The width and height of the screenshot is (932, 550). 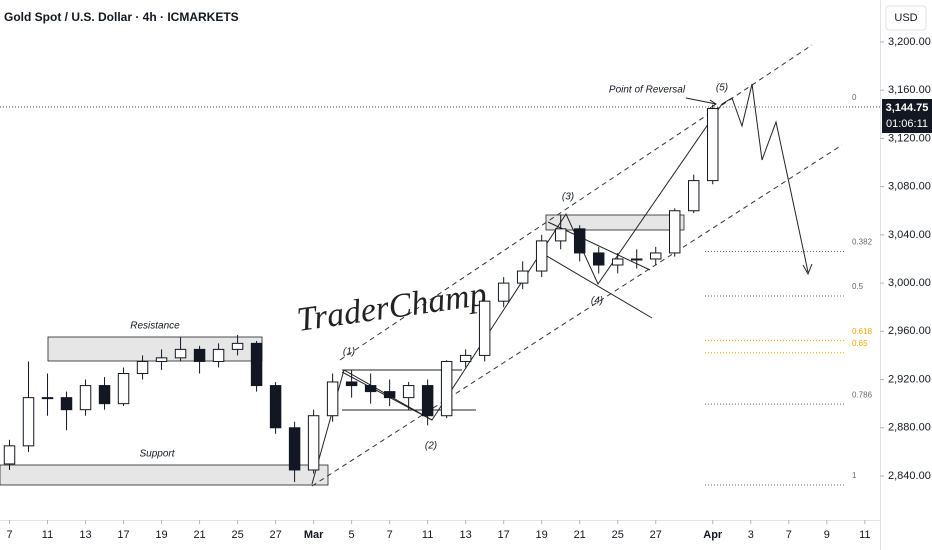 I want to click on fib-label: 0.618, so click(x=862, y=331).